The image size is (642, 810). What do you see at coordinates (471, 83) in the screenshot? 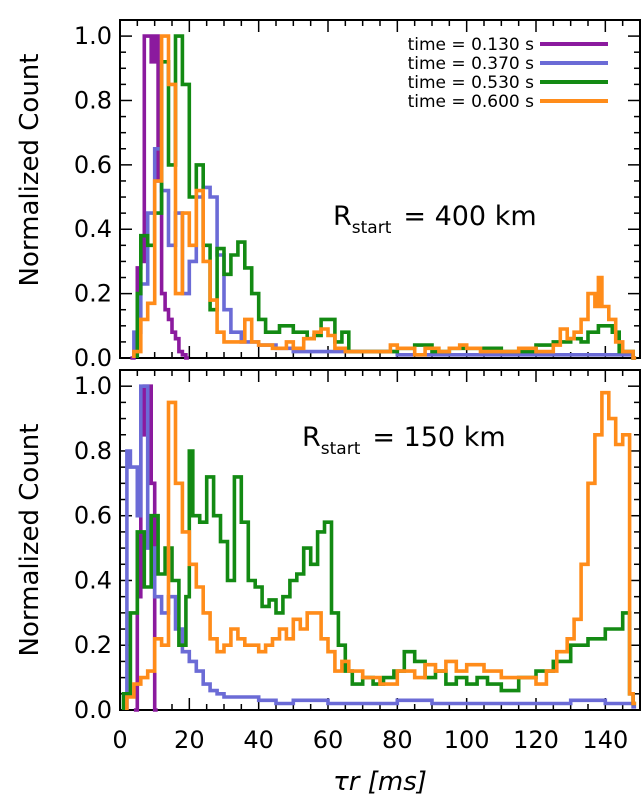
I see `legend-label-2: time = 0.530 s` at bounding box center [471, 83].